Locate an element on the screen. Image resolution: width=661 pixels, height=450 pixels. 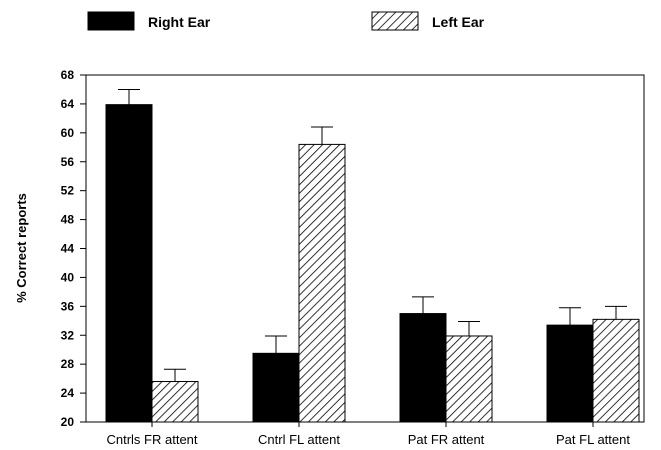
y-tick-label: 52 is located at coordinates (68, 191).